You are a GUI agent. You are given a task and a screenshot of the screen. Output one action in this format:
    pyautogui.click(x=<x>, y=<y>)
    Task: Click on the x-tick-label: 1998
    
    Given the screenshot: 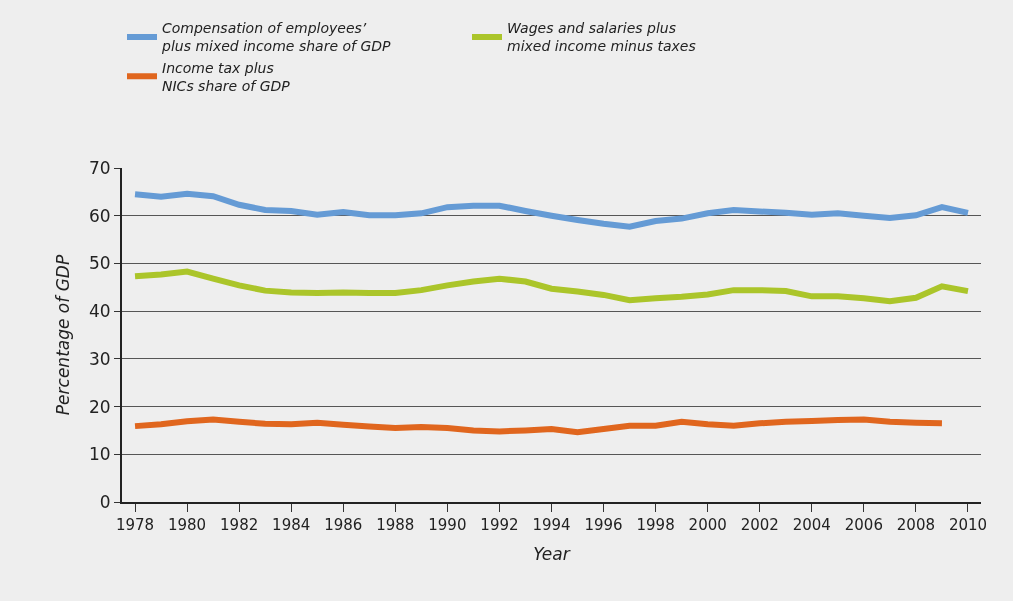 What is the action you would take?
    pyautogui.click(x=655, y=525)
    